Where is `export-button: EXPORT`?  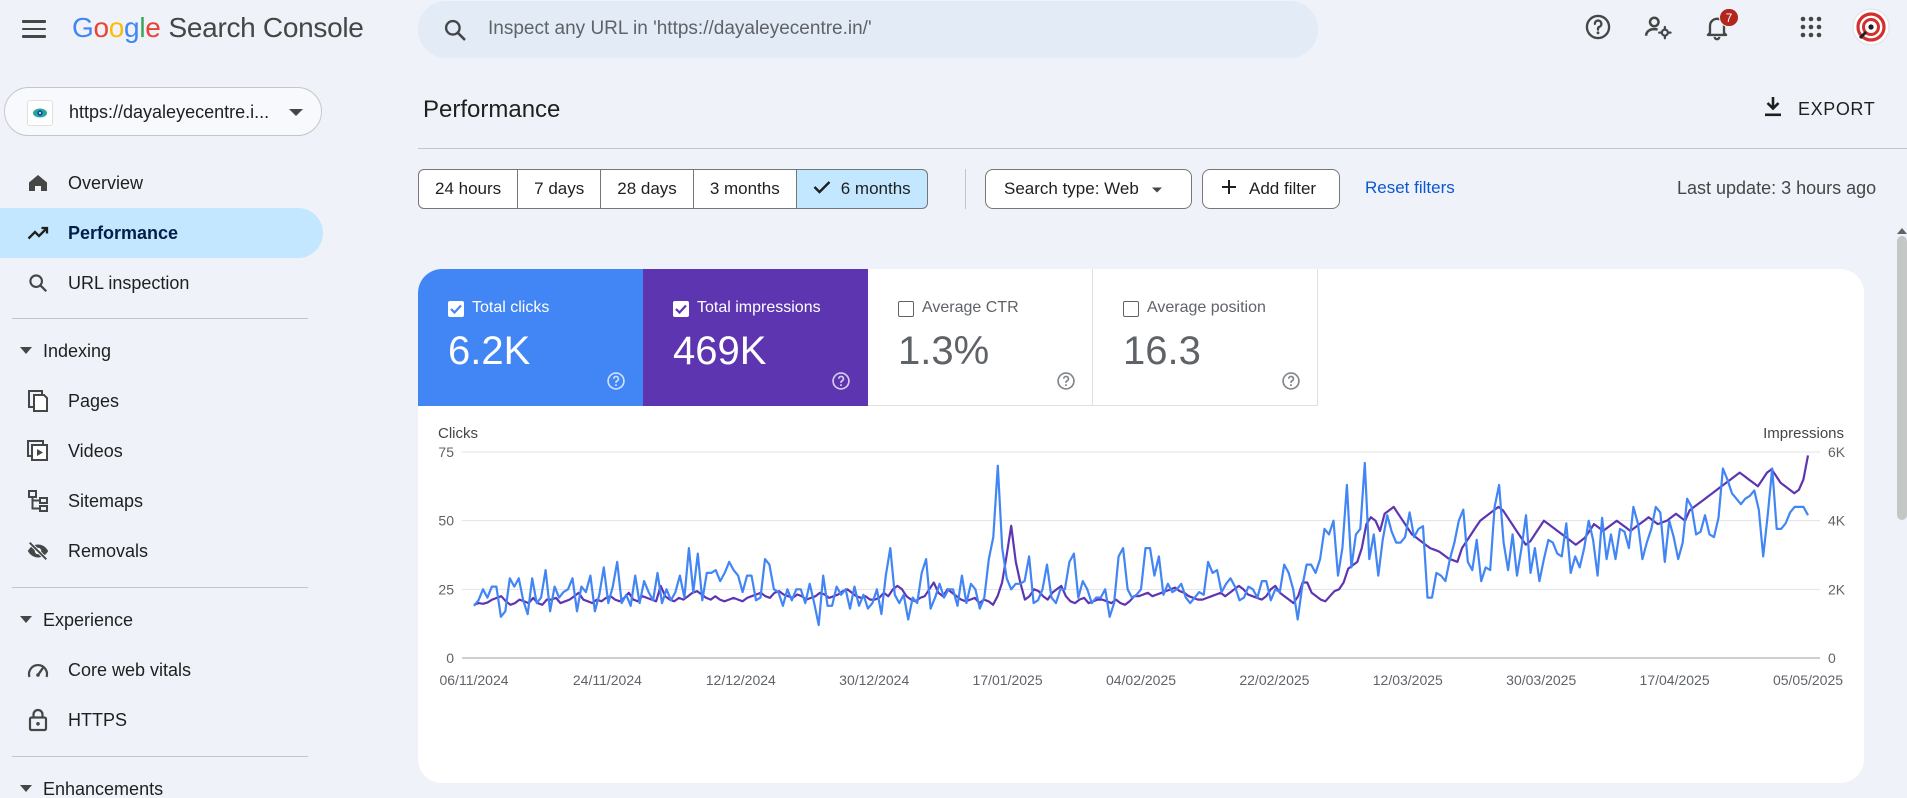 export-button: EXPORT is located at coordinates (1818, 109).